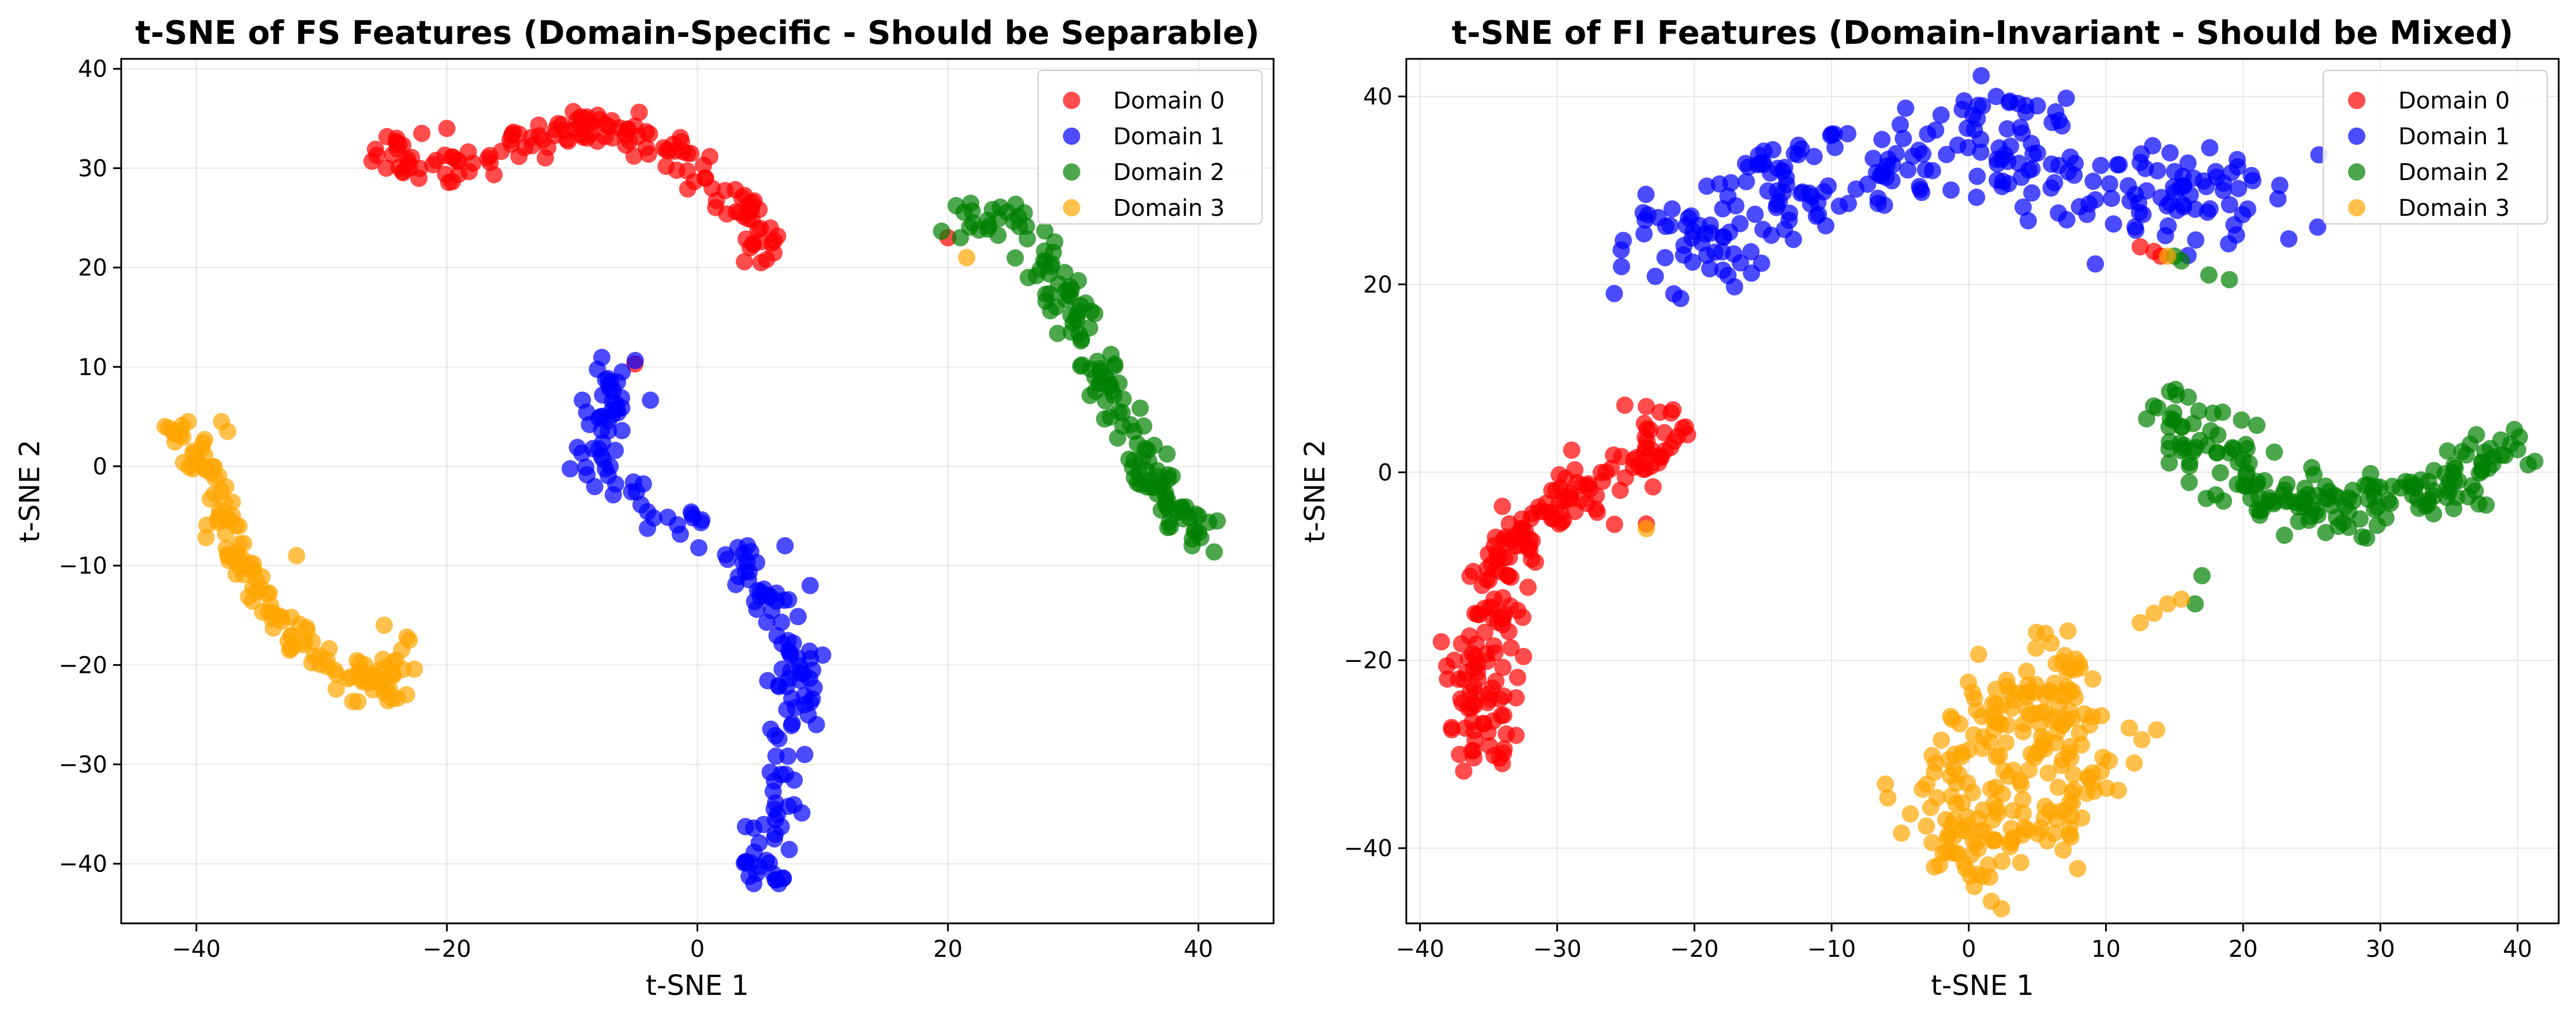 This screenshot has height=1018, width=2576. I want to click on legend: Domain 0 Domain 1 Domain 2 Domain 3, so click(1150, 147).